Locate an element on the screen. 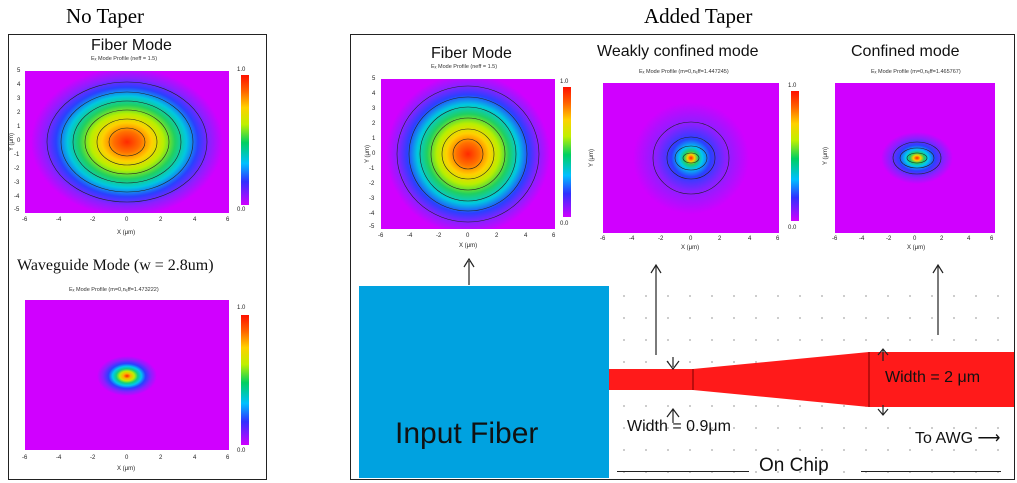 The width and height of the screenshot is (1017, 483). left-wg-subtitle: Eₓ Mode Profile (m=0,nₑff=1.473222) is located at coordinates (114, 290).